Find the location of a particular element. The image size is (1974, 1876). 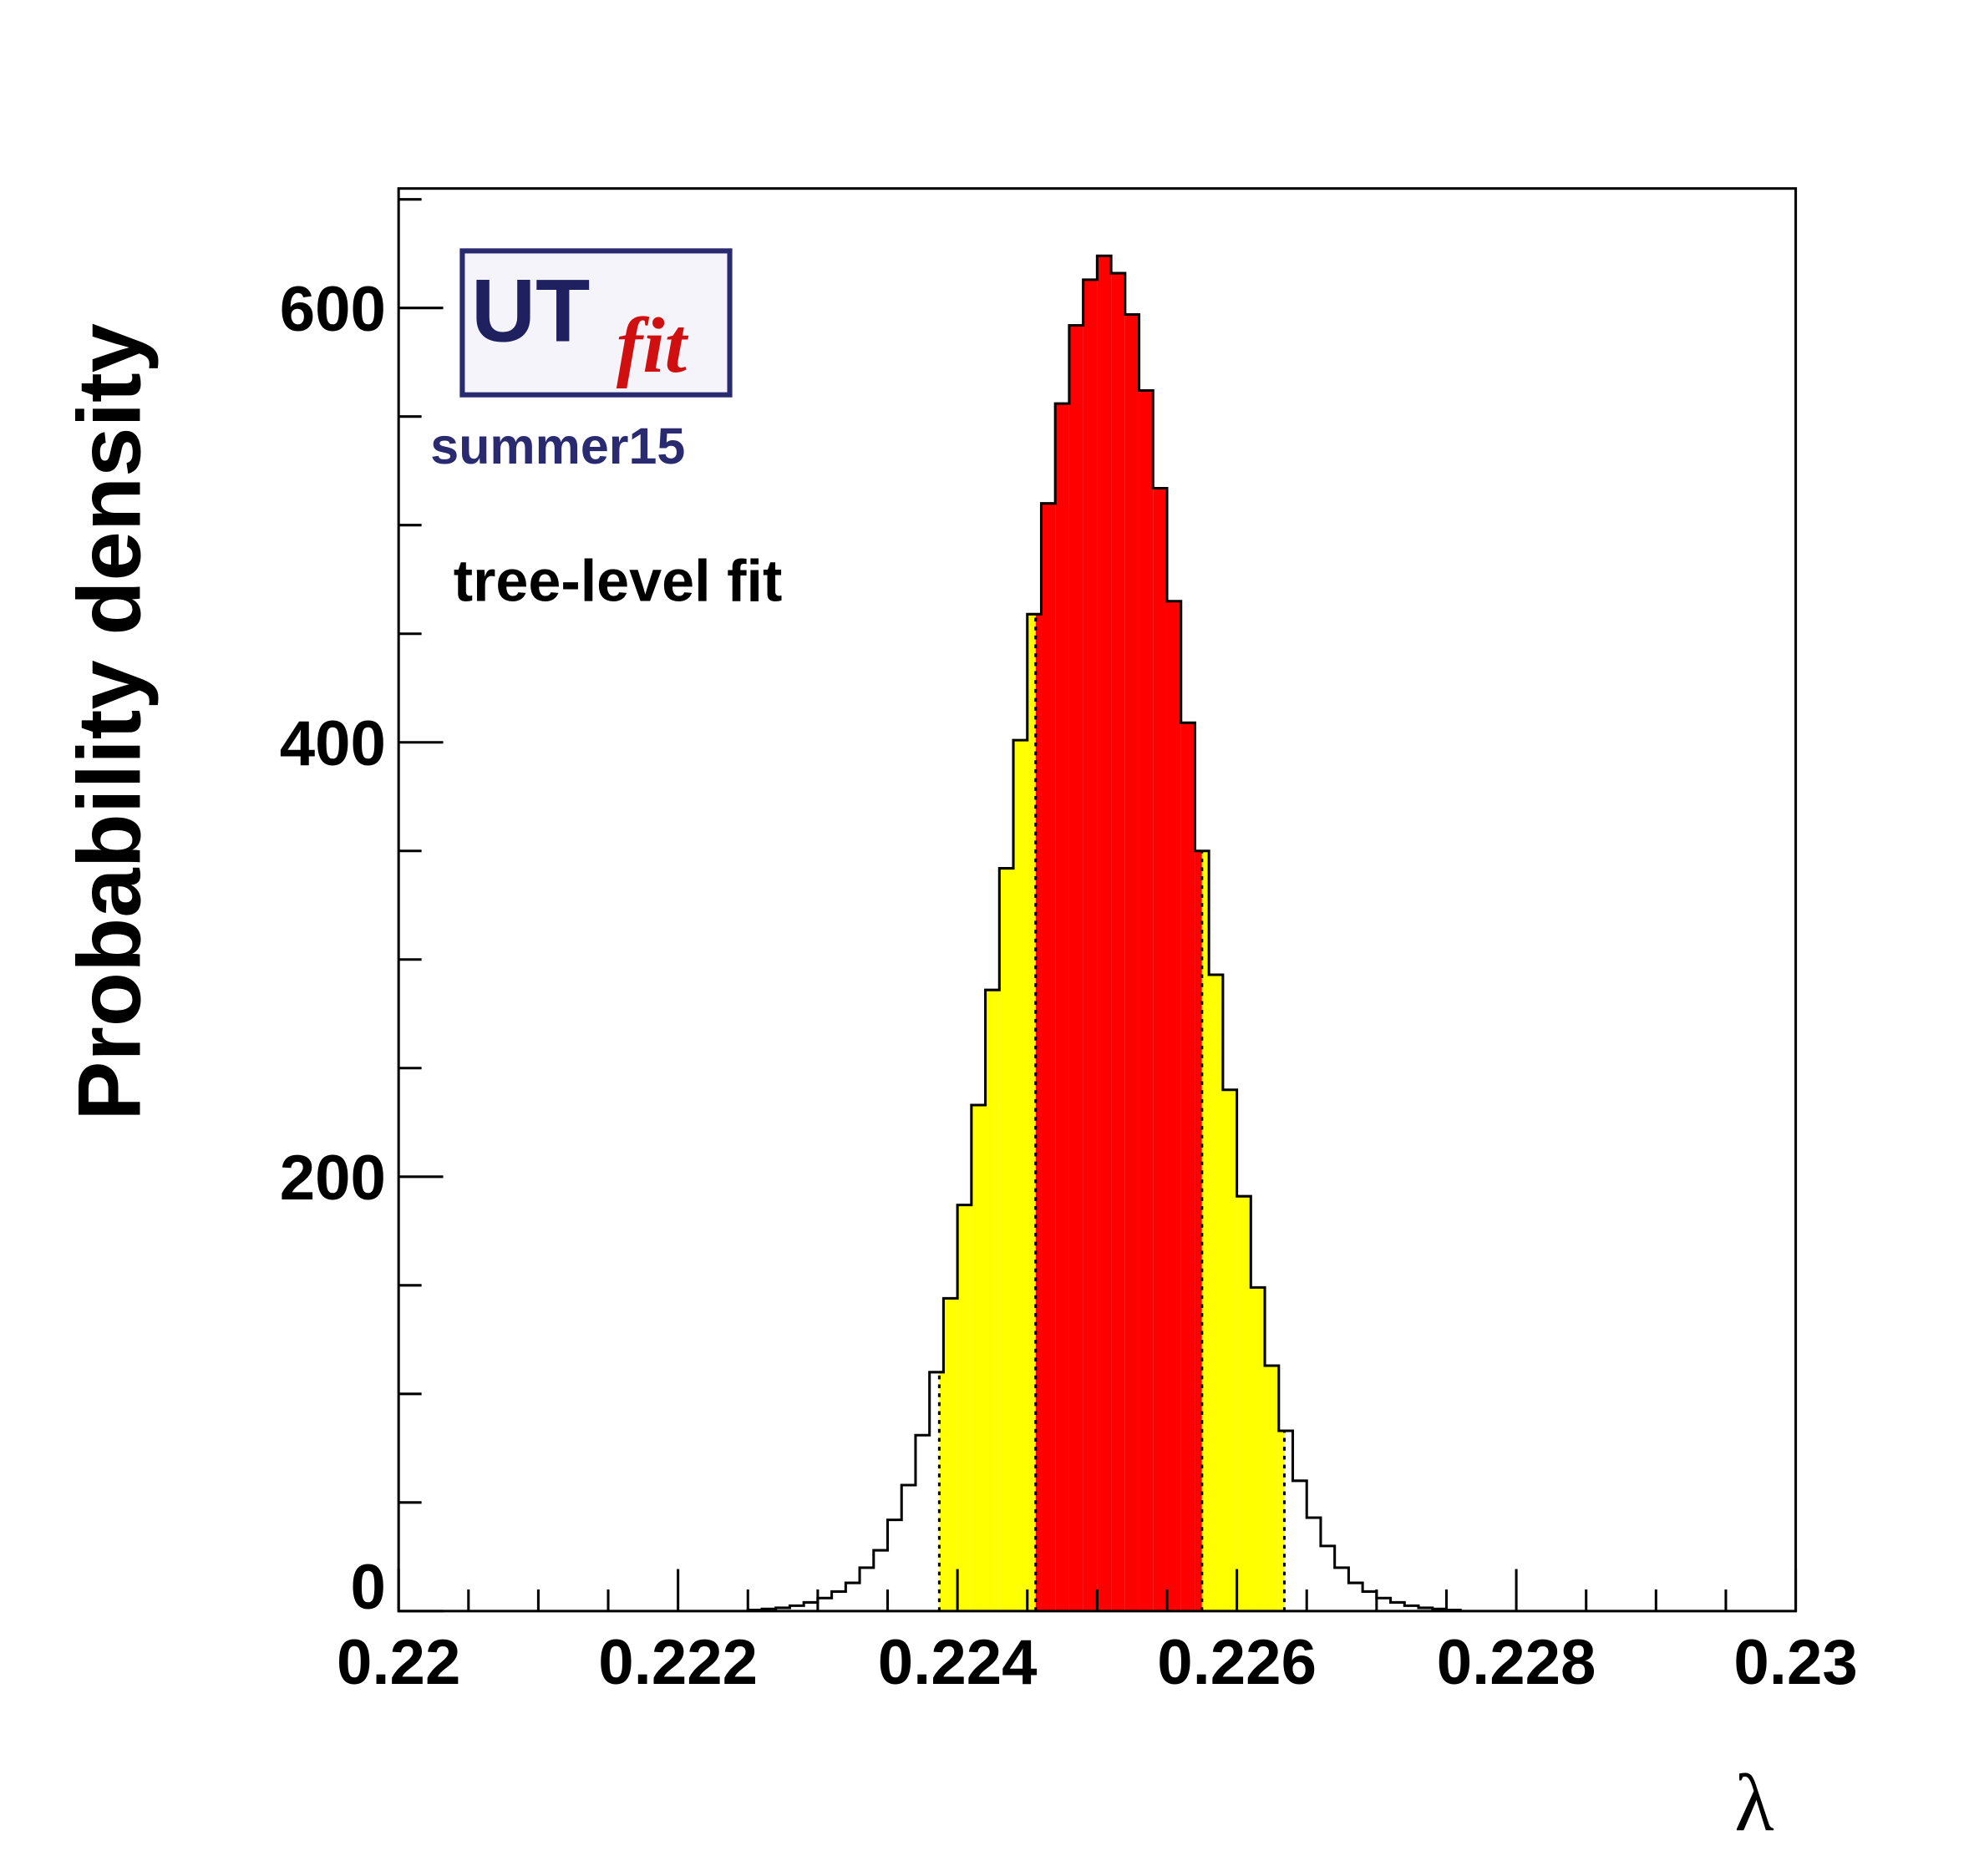

y-tick-label: 200 is located at coordinates (333, 1178).